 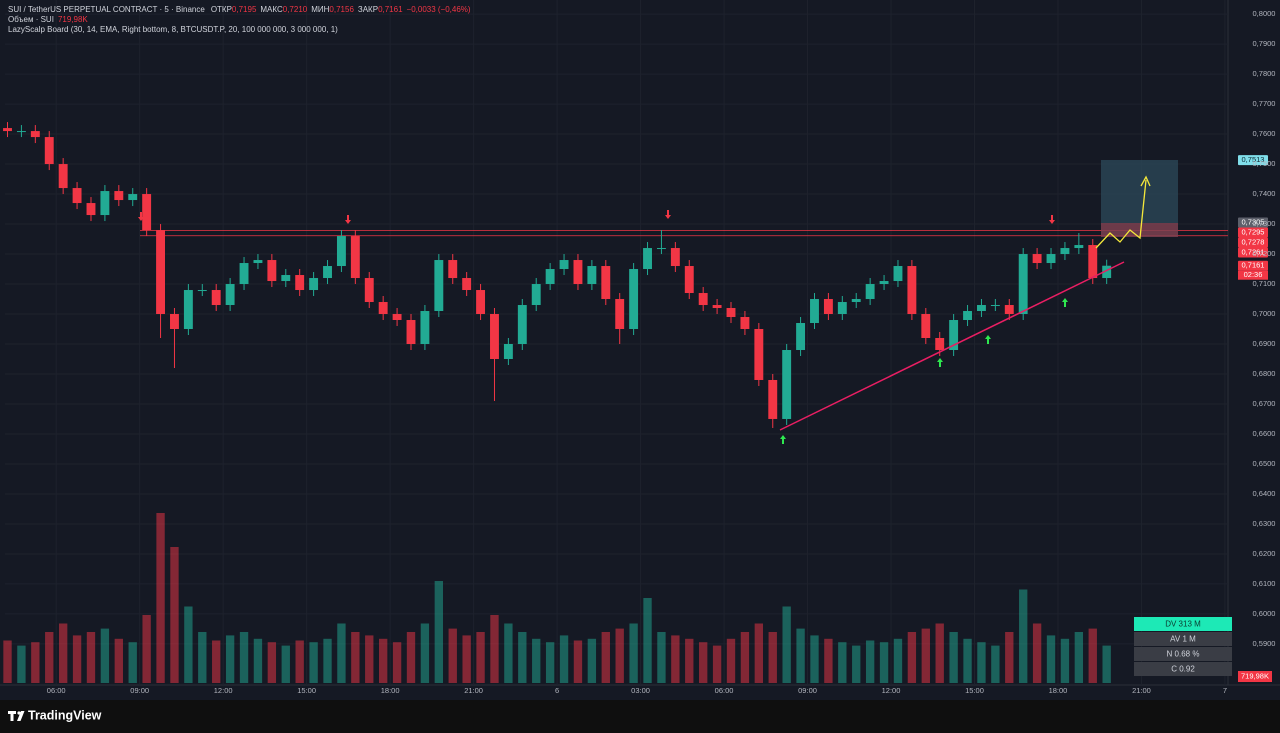 What do you see at coordinates (891, 690) in the screenshot?
I see `x-tick-label: 12:00` at bounding box center [891, 690].